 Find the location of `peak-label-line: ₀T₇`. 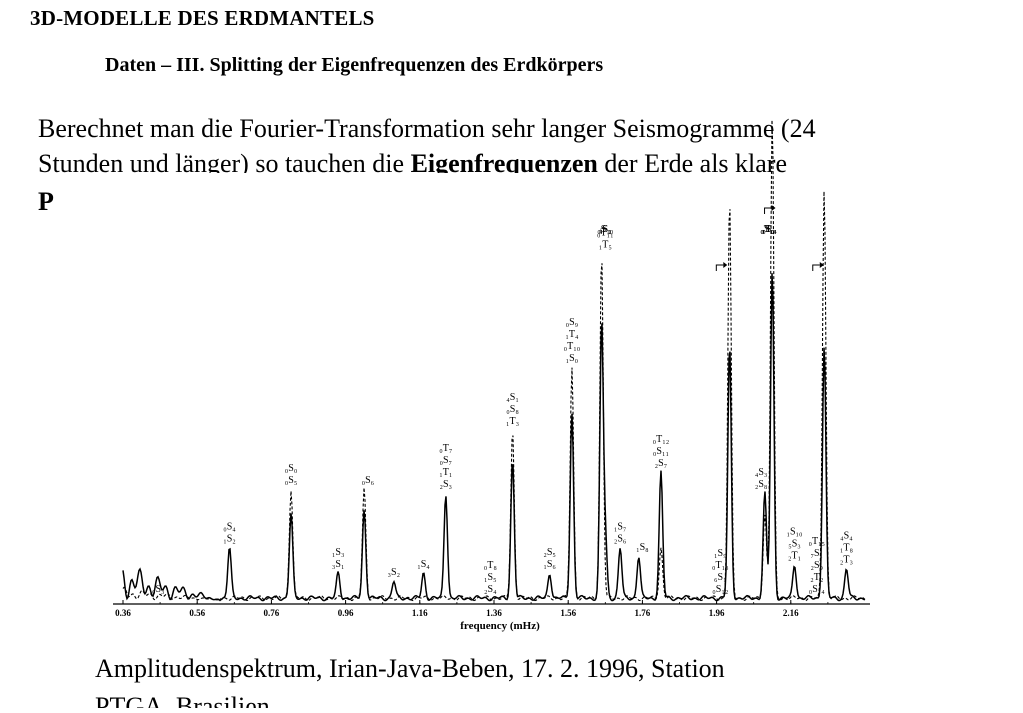

peak-label-line: ₀T₇ is located at coordinates (445, 448).